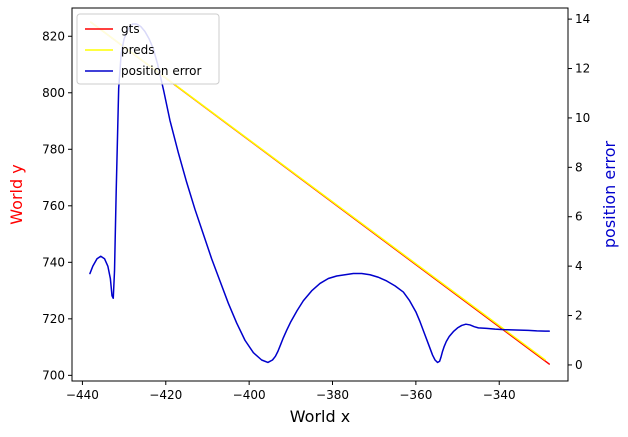  Describe the element at coordinates (53, 319) in the screenshot. I see `left-y-tick-label: 720` at that location.